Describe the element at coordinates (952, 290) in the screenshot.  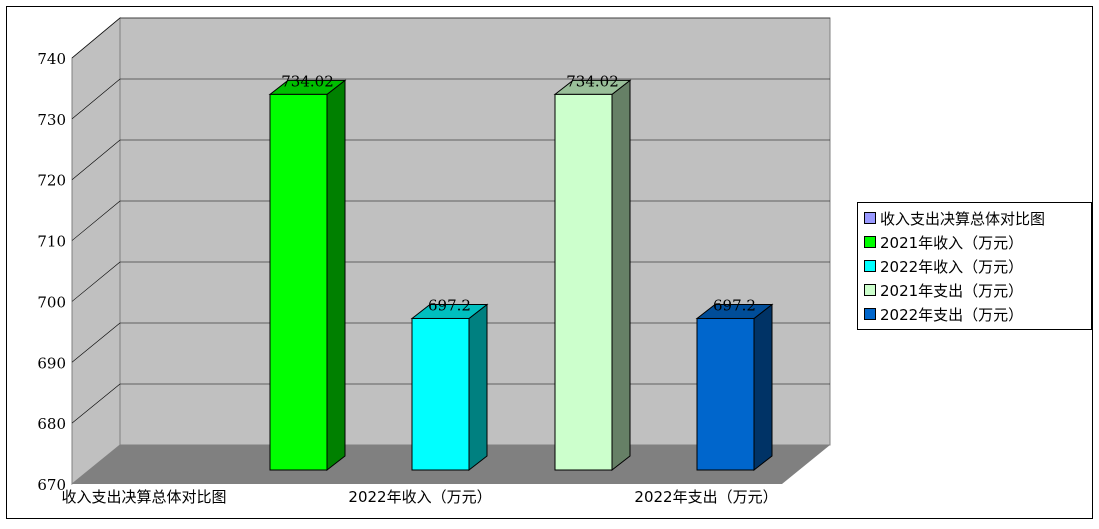
I see `legend-label: 2021年支出（万元）` at that location.